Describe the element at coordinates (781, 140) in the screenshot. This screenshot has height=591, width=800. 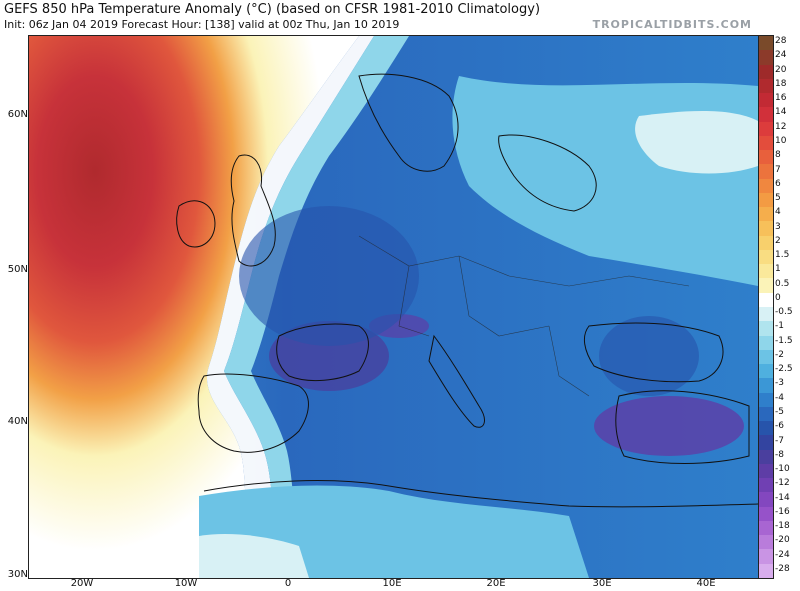
I see `colorbar-label: 10` at that location.